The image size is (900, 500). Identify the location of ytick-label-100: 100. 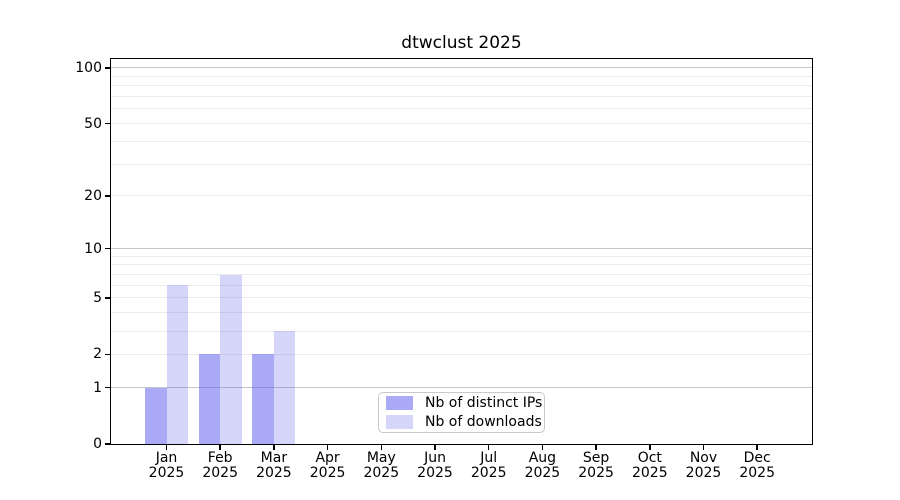
(88, 67).